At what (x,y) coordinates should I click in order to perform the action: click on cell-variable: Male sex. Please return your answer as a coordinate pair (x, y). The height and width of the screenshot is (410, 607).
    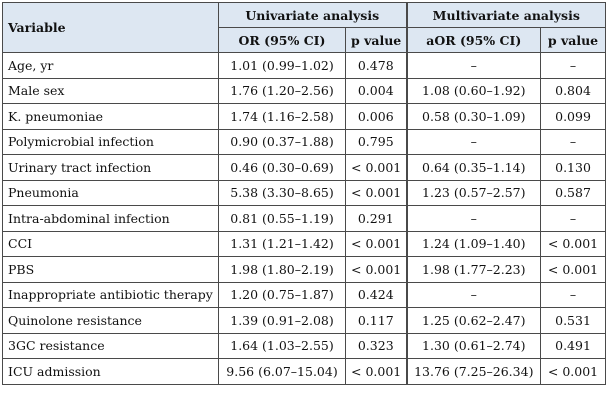
    Looking at the image, I should click on (110, 90).